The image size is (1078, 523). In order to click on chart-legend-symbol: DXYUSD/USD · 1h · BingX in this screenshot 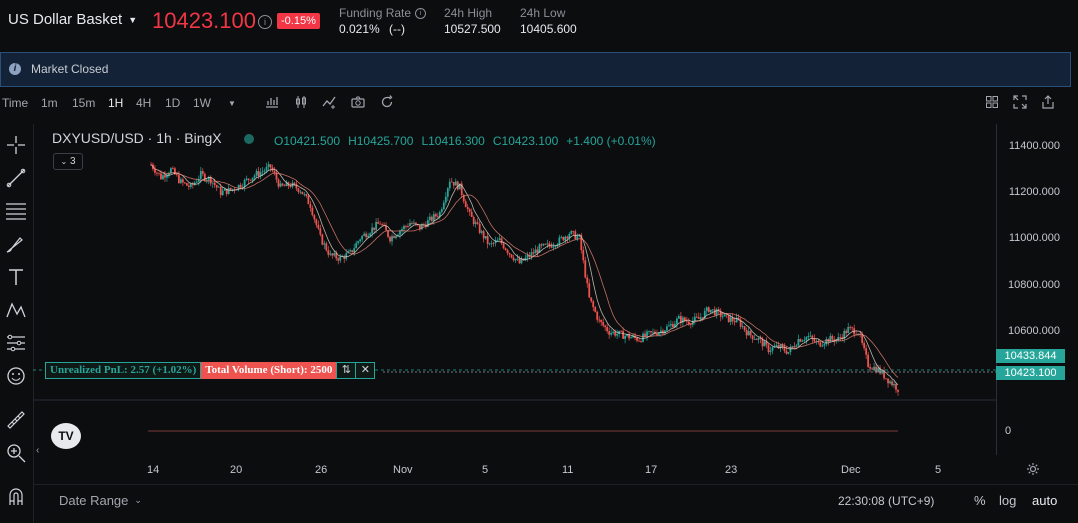, I will do `click(137, 138)`.